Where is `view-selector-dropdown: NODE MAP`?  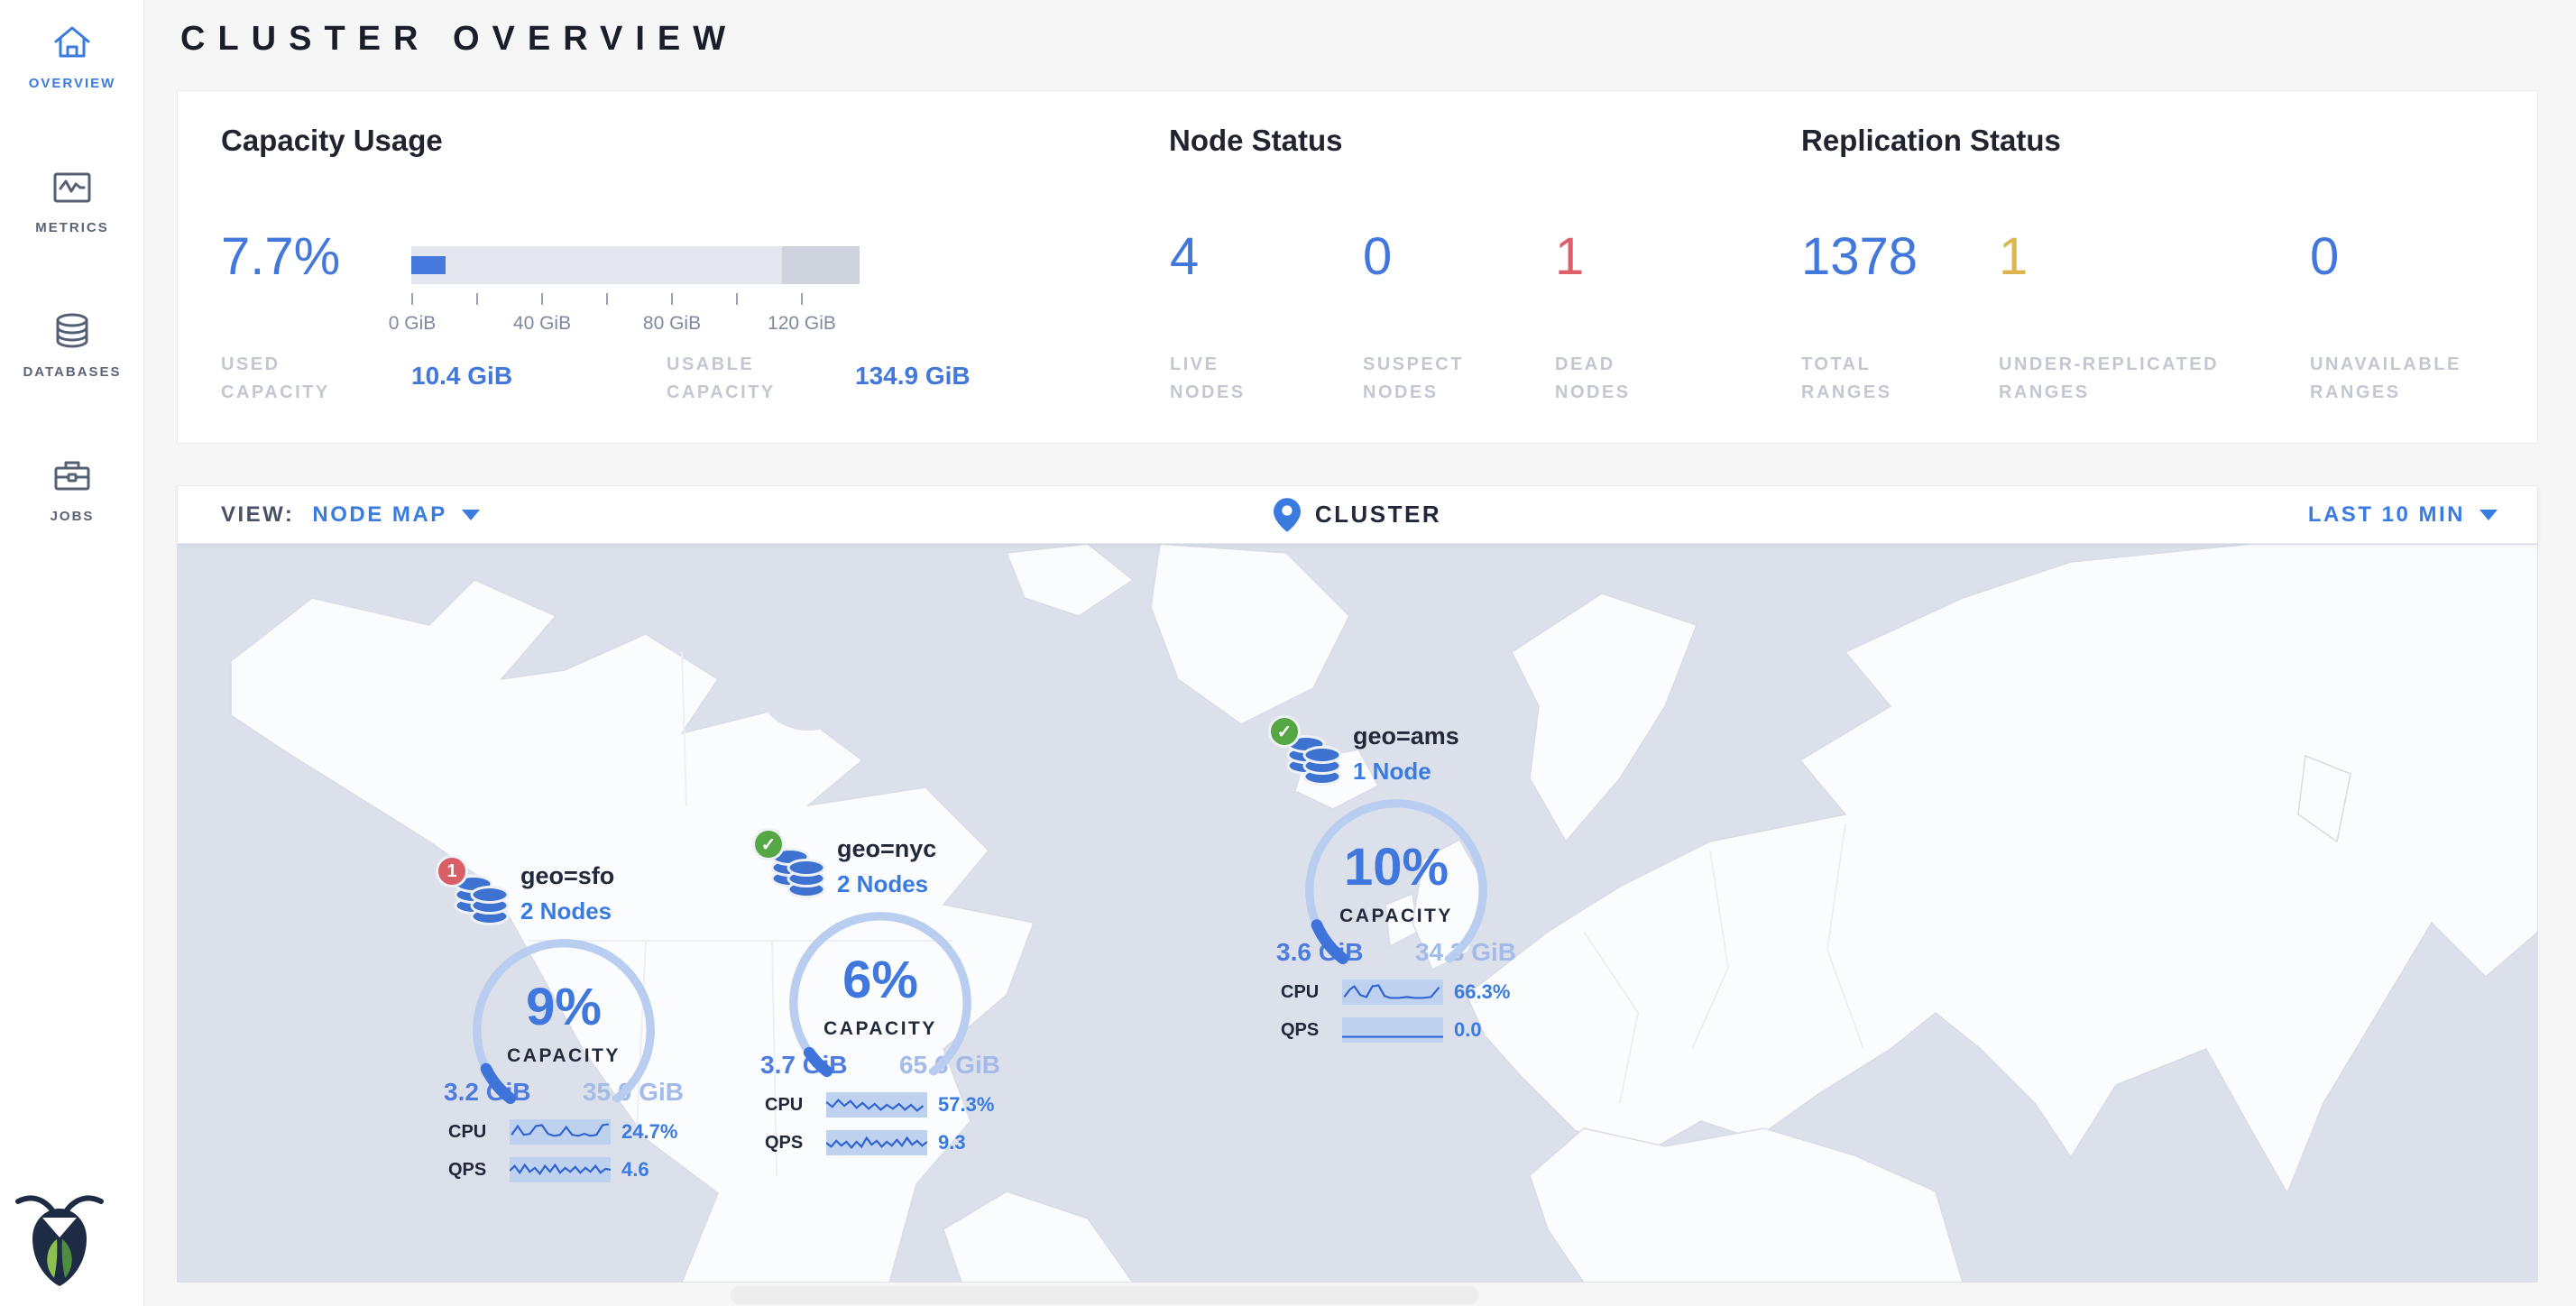 view-selector-dropdown: NODE MAP is located at coordinates (396, 514).